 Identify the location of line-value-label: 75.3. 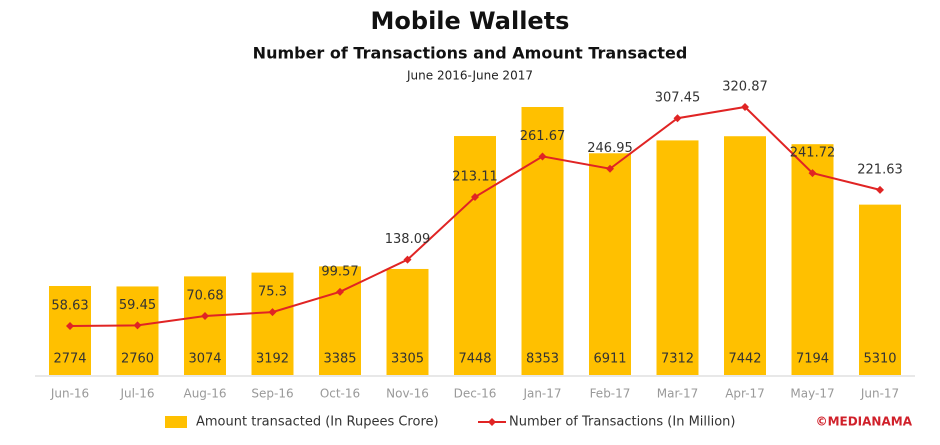
(272, 292).